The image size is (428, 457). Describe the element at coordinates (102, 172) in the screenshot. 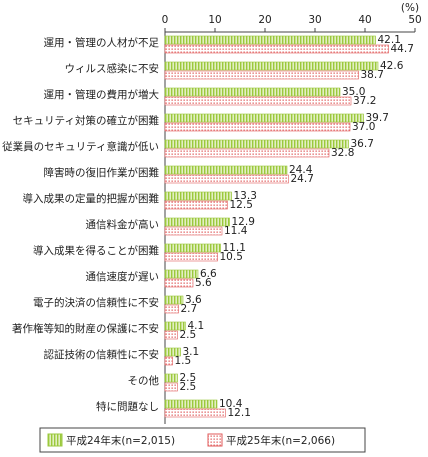

I see `y-tick-label: 障害時の復旧作業が困難` at that location.